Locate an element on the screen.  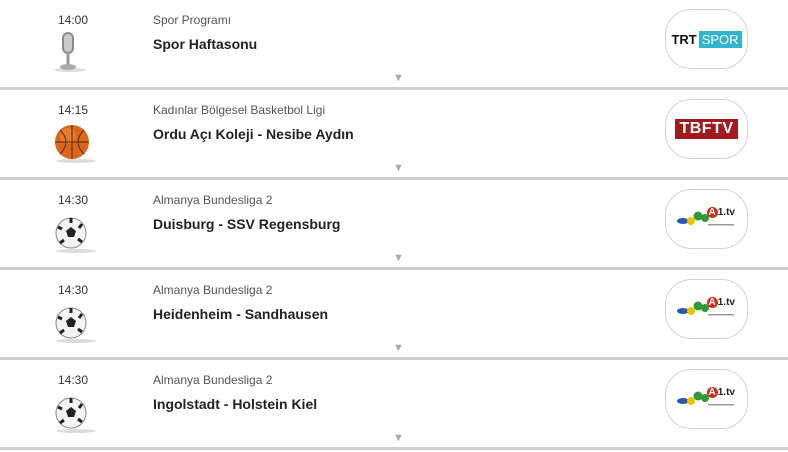
program-time: 14:15 is located at coordinates (73, 110).